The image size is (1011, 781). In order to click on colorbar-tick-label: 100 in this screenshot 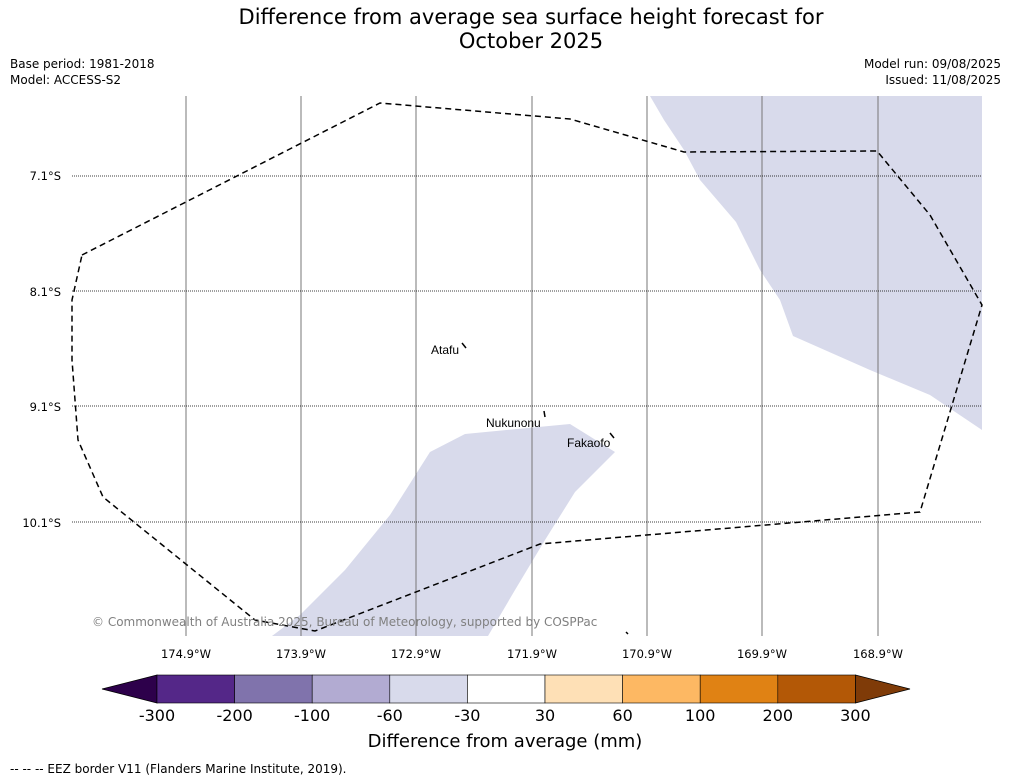, I will do `click(700, 715)`.